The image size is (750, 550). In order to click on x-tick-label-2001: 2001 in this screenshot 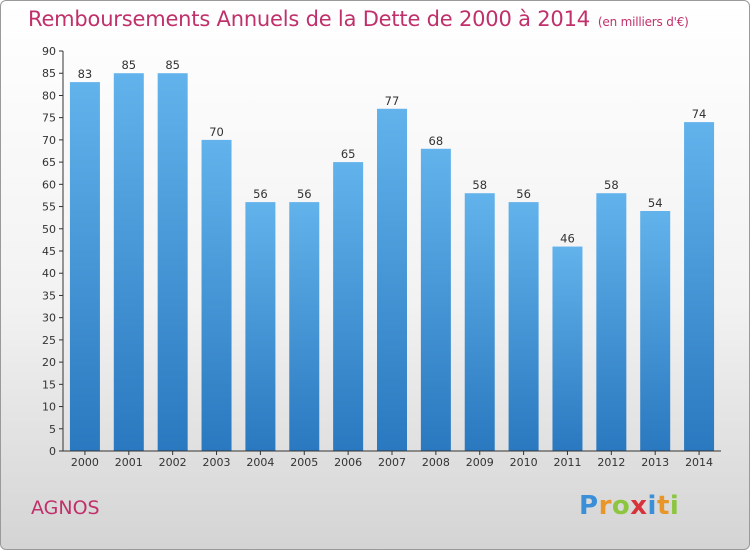, I will do `click(129, 462)`.